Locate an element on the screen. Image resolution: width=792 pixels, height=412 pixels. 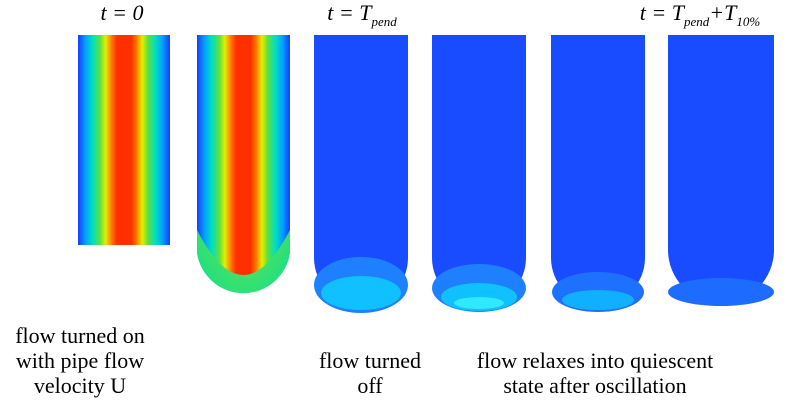
caption: flow turned off is located at coordinates (370, 373).